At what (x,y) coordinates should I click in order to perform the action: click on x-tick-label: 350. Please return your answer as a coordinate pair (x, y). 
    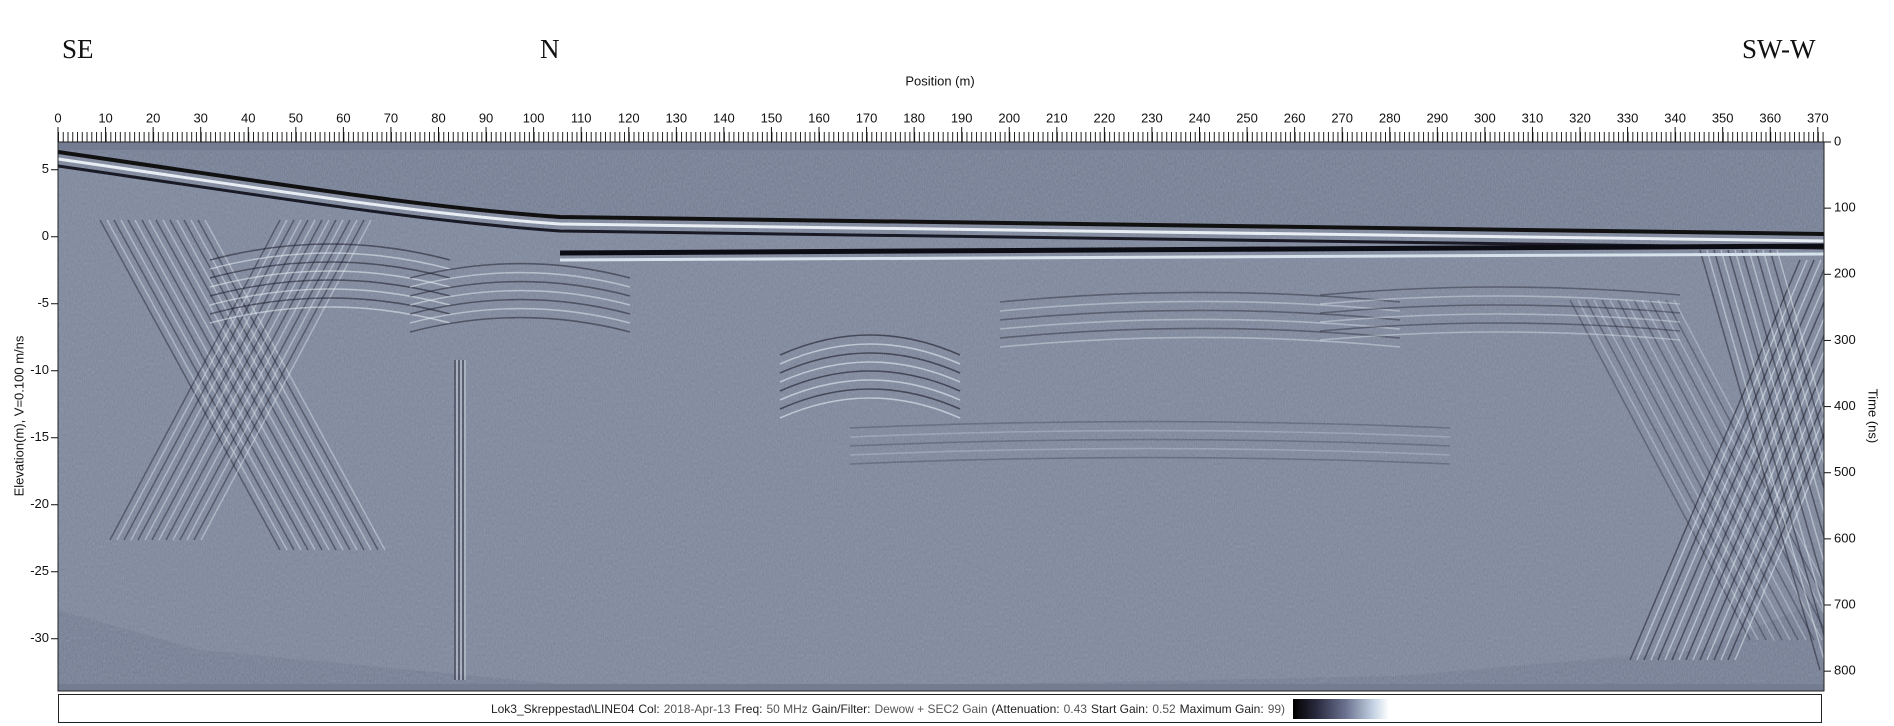
    Looking at the image, I should click on (1723, 117).